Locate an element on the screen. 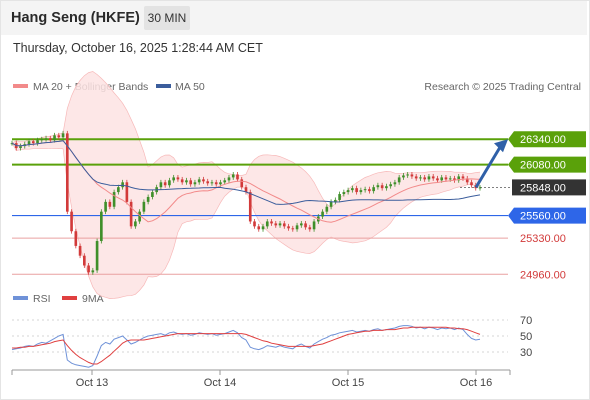 The height and width of the screenshot is (400, 590). resistance-label: 26340.00 is located at coordinates (543, 140).